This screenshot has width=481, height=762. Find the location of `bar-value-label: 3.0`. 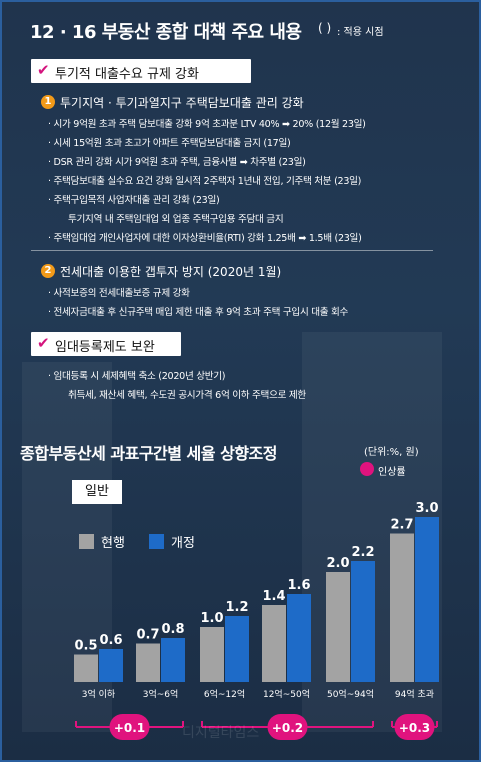

bar-value-label: 3.0 is located at coordinates (426, 508).